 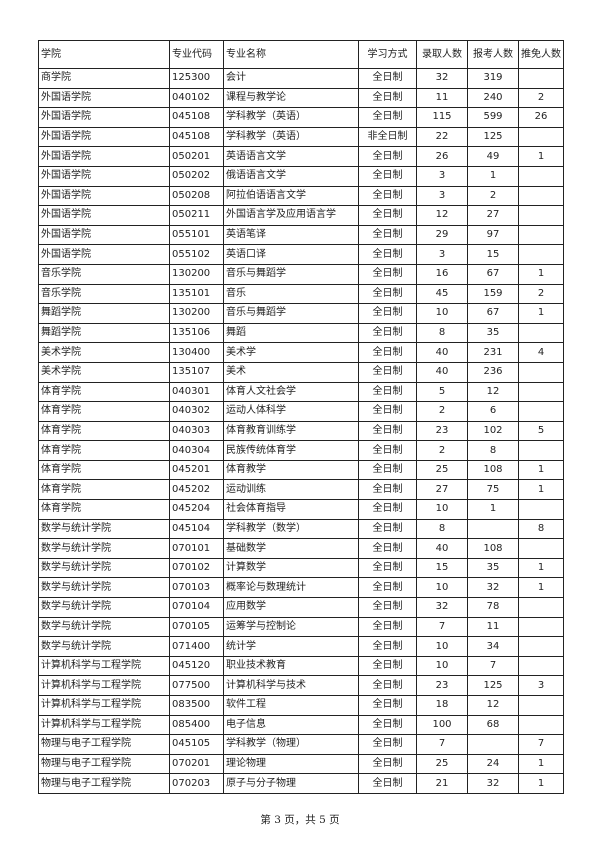 What do you see at coordinates (442, 372) in the screenshot?
I see `cell-admitted: 40` at bounding box center [442, 372].